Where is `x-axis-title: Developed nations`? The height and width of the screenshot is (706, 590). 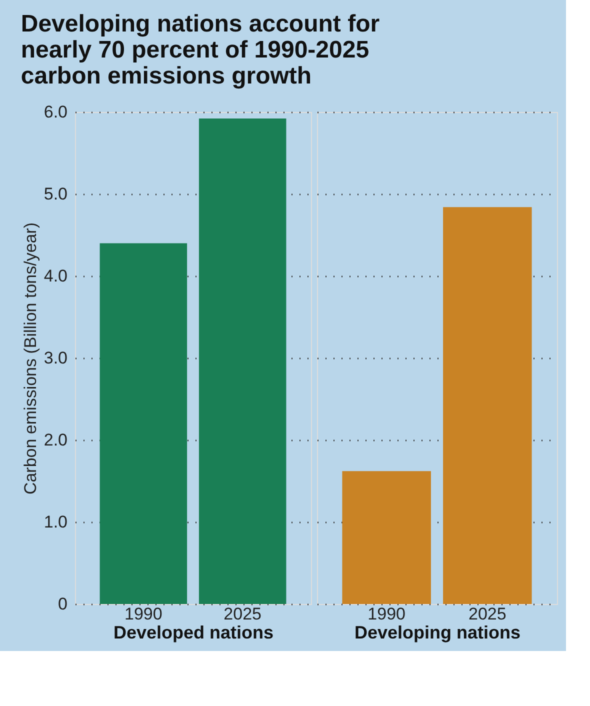
x-axis-title: Developed nations is located at coordinates (193, 632).